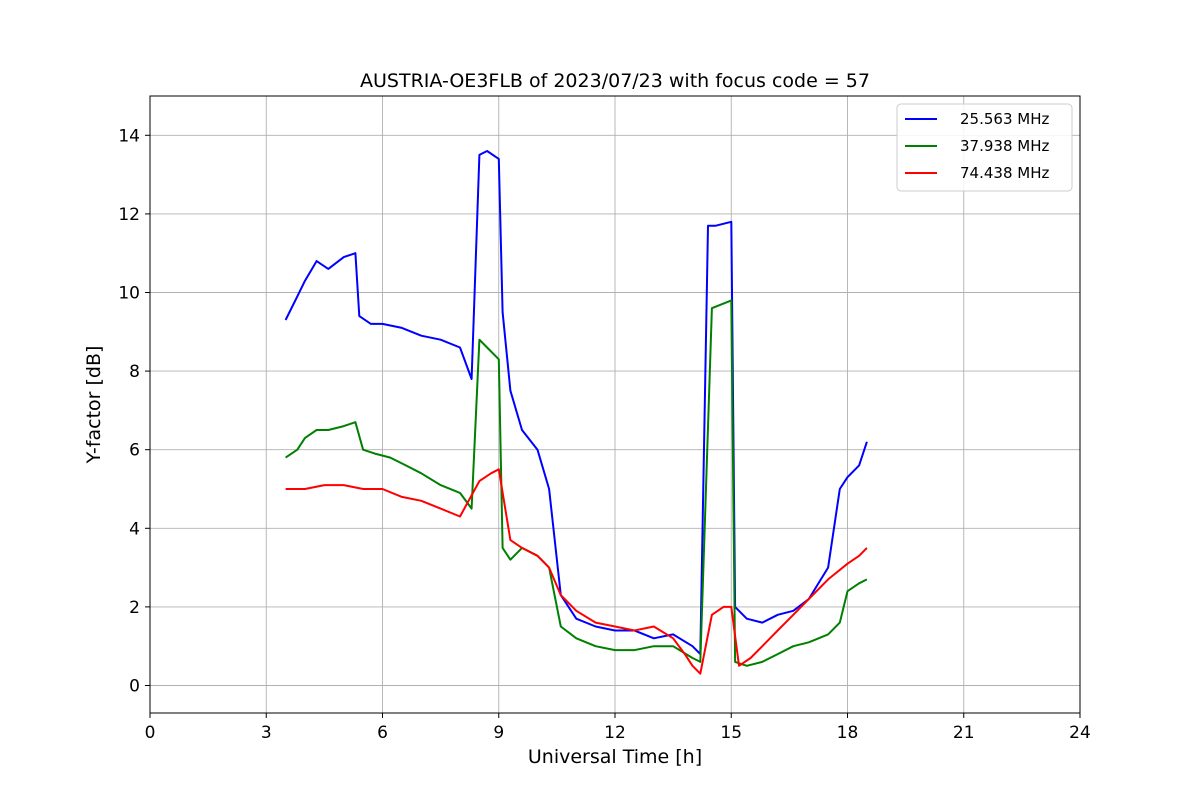  Describe the element at coordinates (129, 293) in the screenshot. I see `y-tick-label: 10` at that location.